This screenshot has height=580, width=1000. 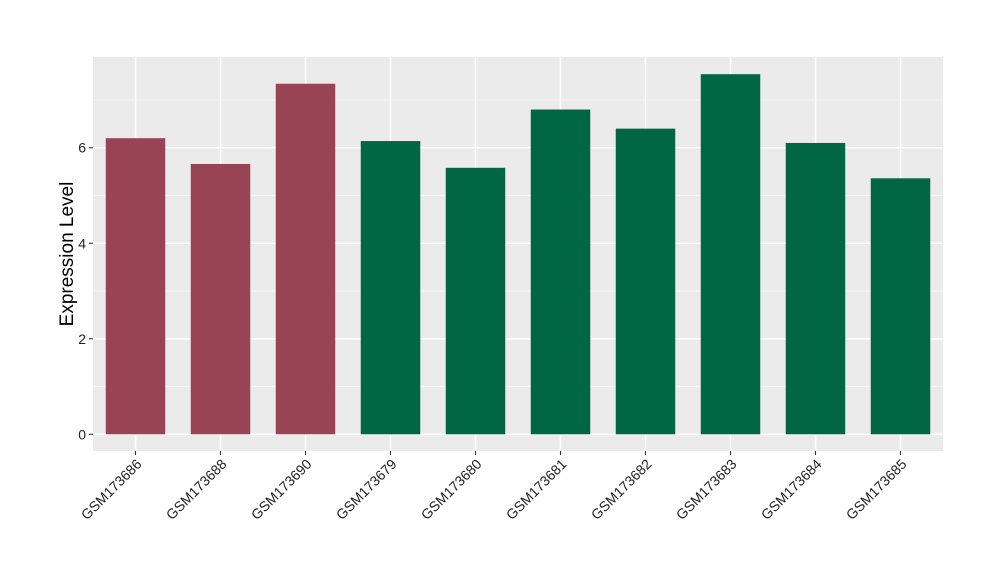 What do you see at coordinates (475, 301) in the screenshot?
I see `bar-GSM173680` at bounding box center [475, 301].